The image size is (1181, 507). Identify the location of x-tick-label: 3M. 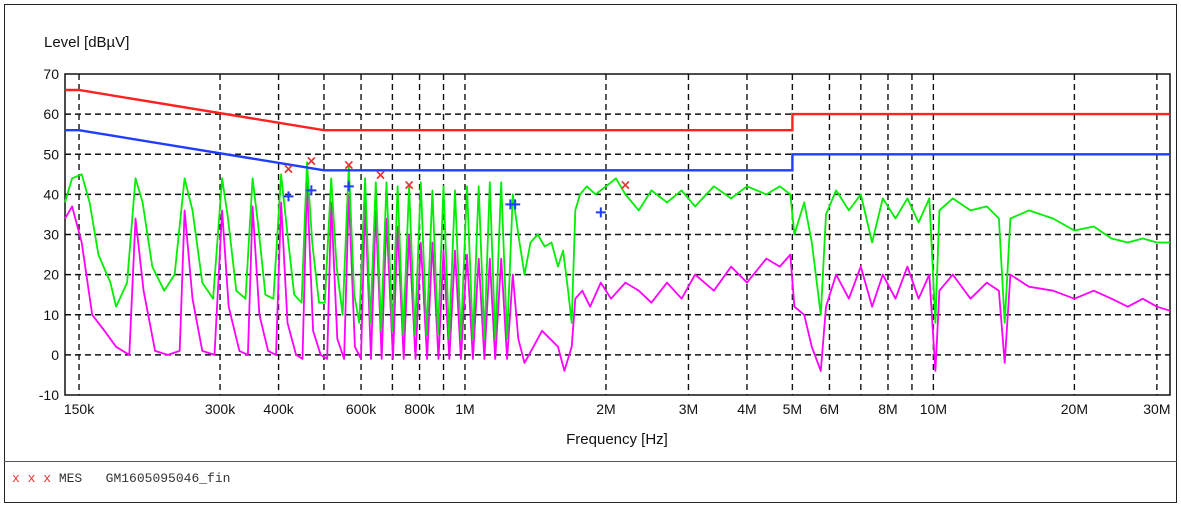
(688, 409).